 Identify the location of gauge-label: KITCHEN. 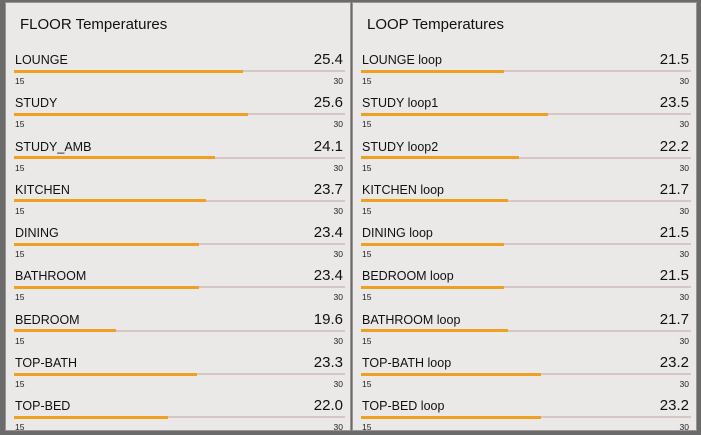
(42, 189).